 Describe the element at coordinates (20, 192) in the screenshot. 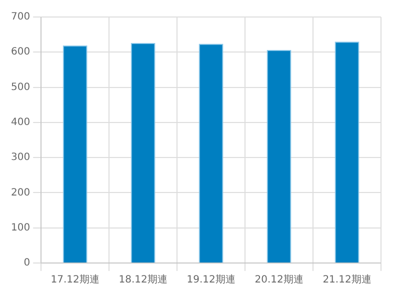

I see `y-tick-label: 200` at that location.